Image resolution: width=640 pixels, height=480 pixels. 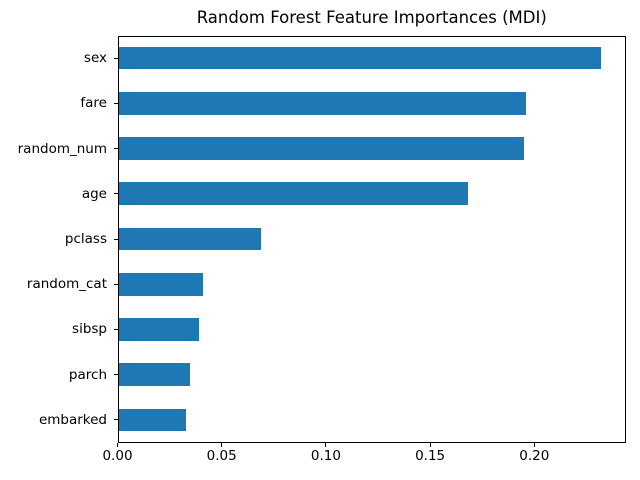 What do you see at coordinates (371, 17) in the screenshot?
I see `chart-title: Random Forest Feature Importances (MDI)` at bounding box center [371, 17].